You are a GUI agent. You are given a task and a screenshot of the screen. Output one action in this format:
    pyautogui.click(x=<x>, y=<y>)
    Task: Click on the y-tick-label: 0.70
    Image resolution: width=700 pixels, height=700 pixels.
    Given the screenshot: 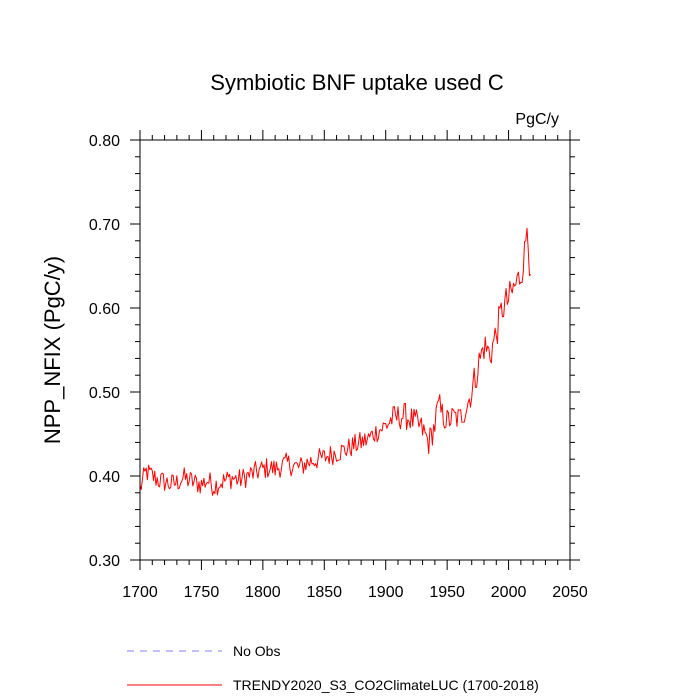 What is the action you would take?
    pyautogui.click(x=104, y=225)
    